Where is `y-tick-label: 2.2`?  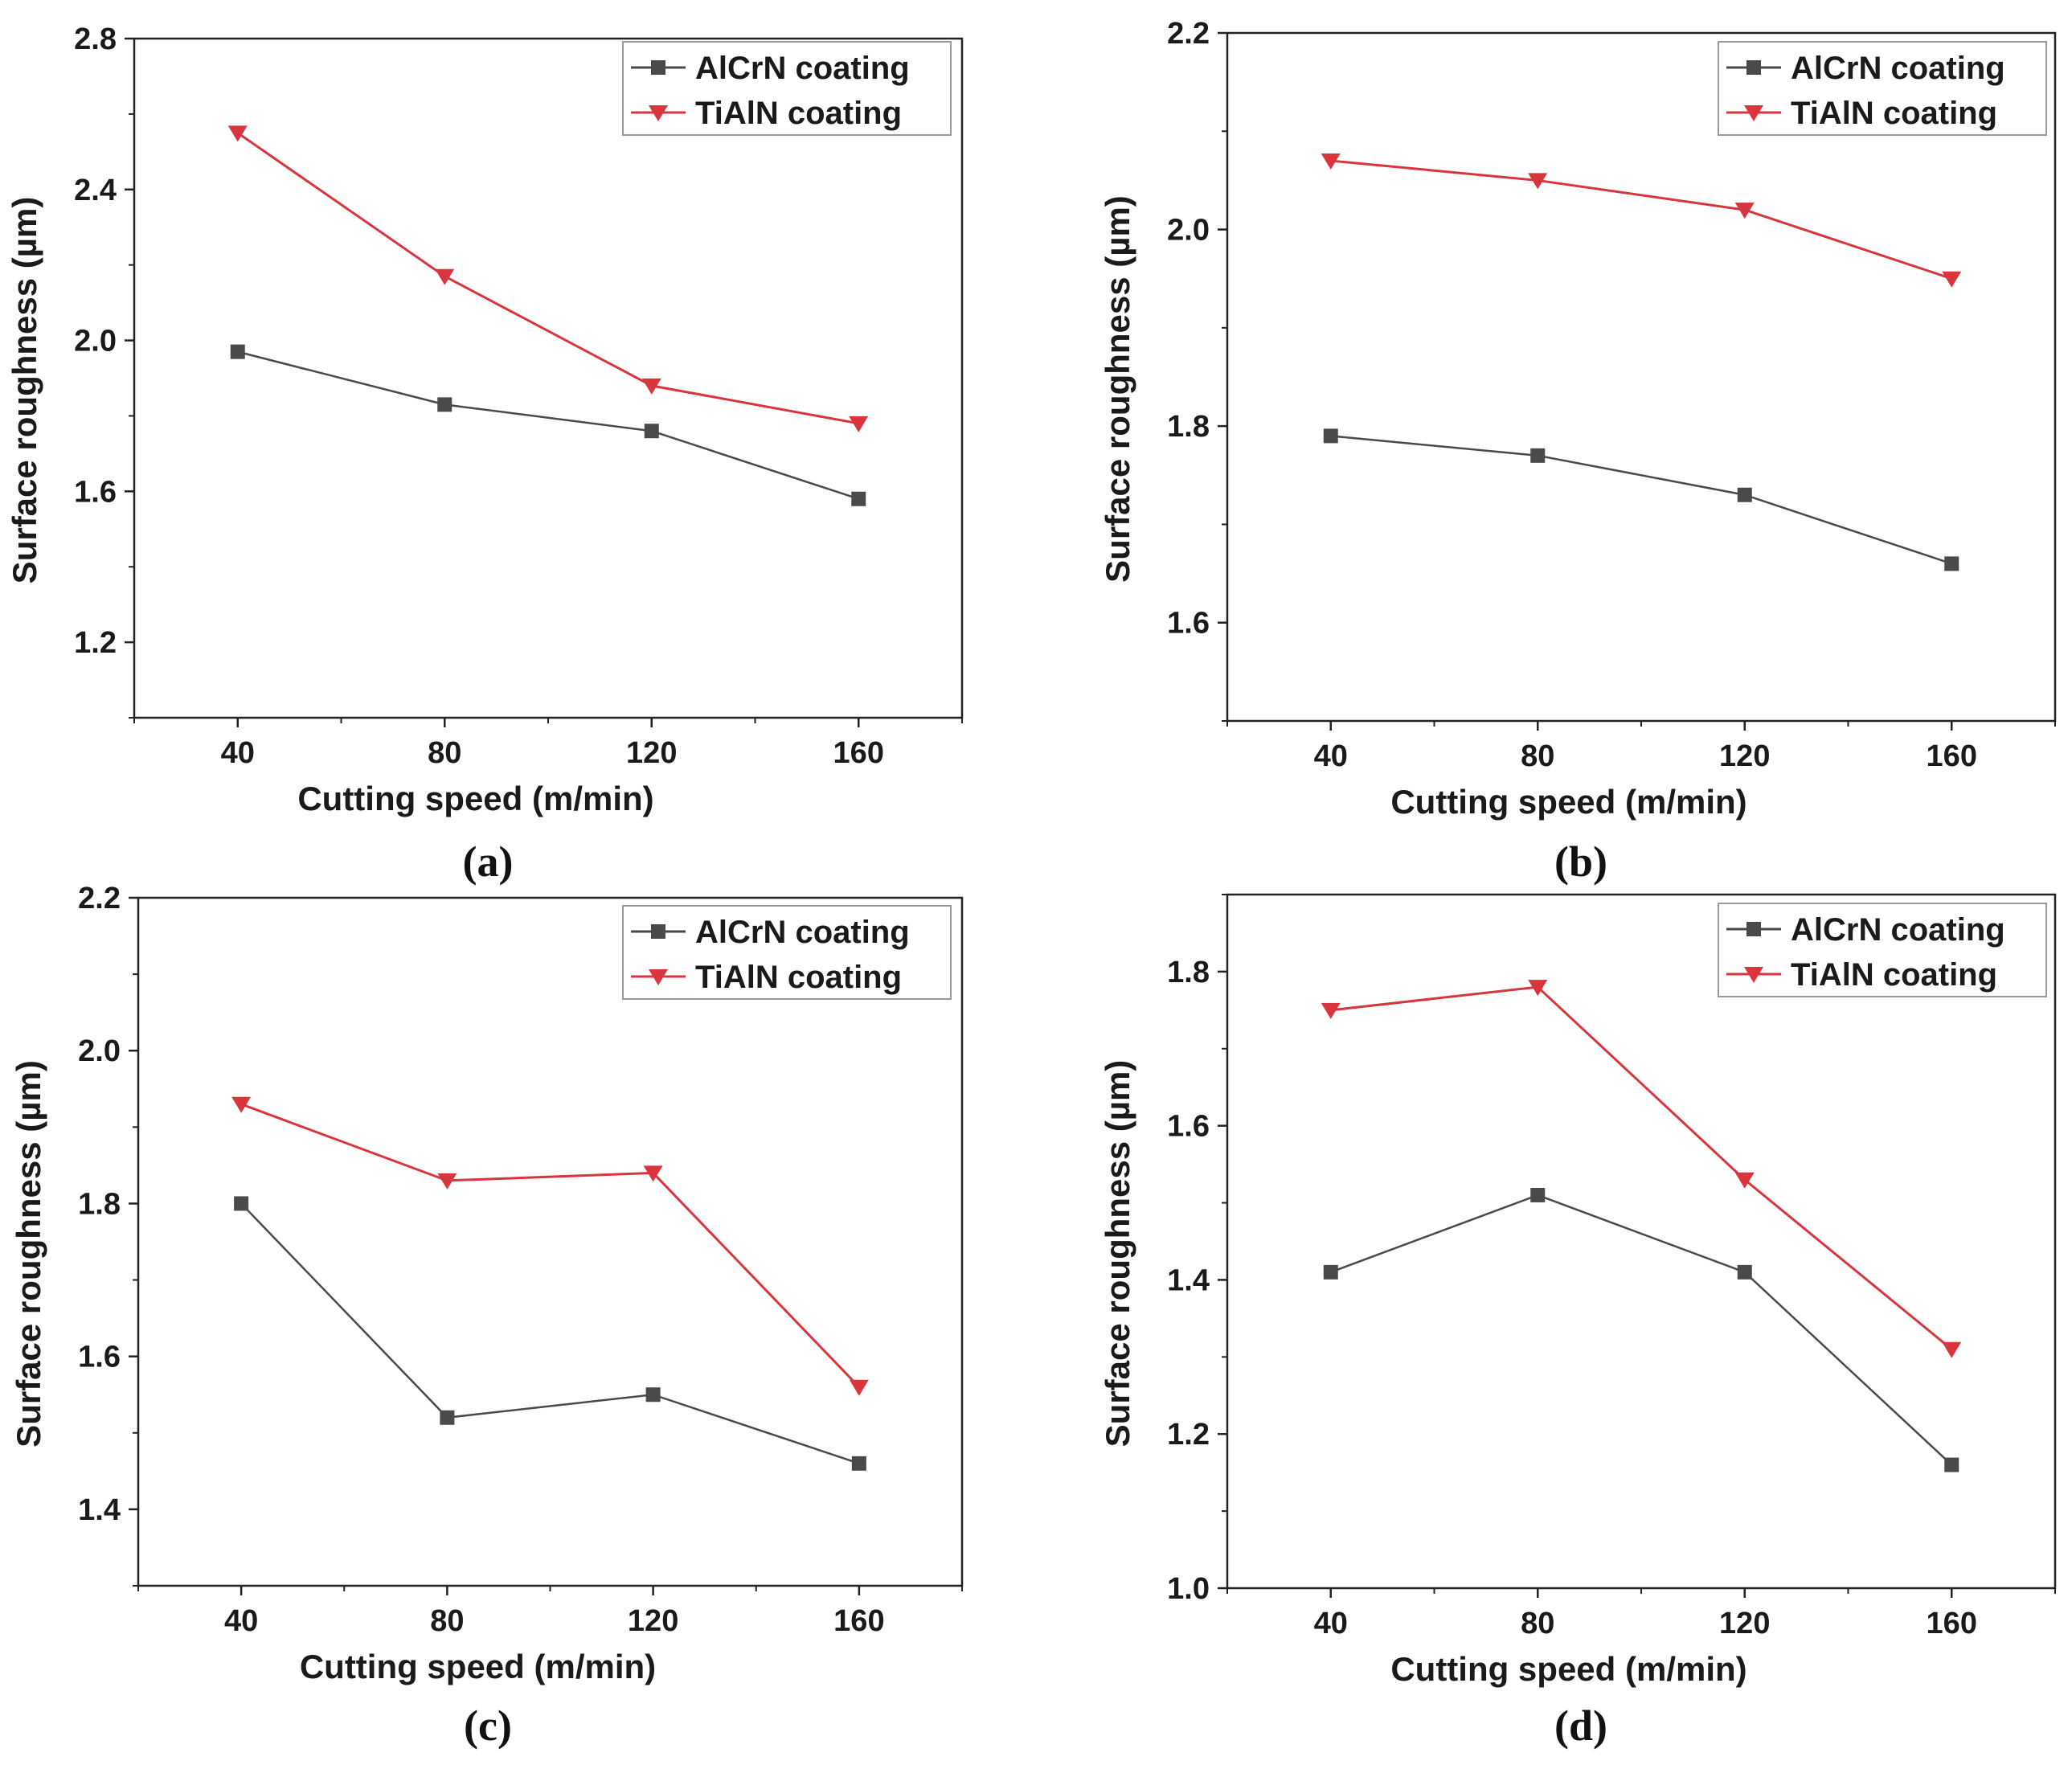
y-tick-label: 2.2 is located at coordinates (1188, 34).